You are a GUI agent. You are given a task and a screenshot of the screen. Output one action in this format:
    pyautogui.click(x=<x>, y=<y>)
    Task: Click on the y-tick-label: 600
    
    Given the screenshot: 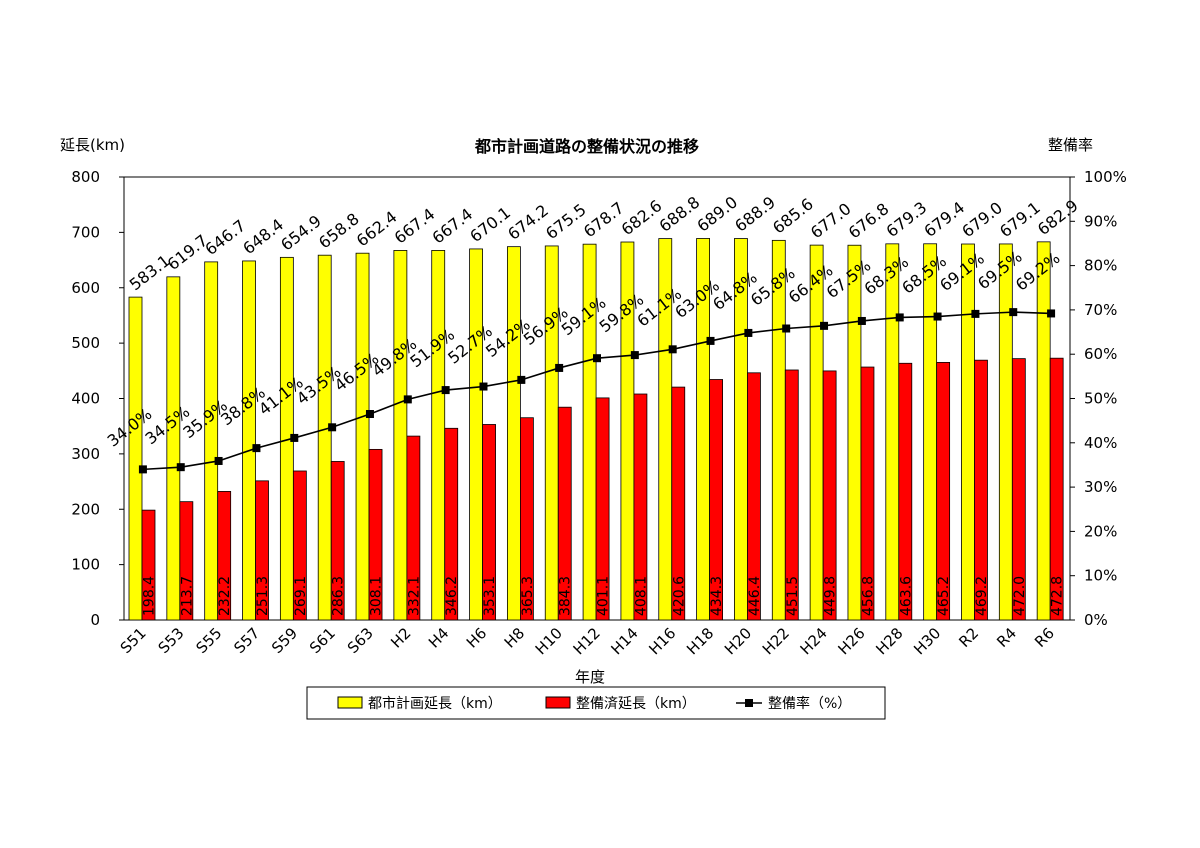 What is the action you would take?
    pyautogui.click(x=85, y=288)
    